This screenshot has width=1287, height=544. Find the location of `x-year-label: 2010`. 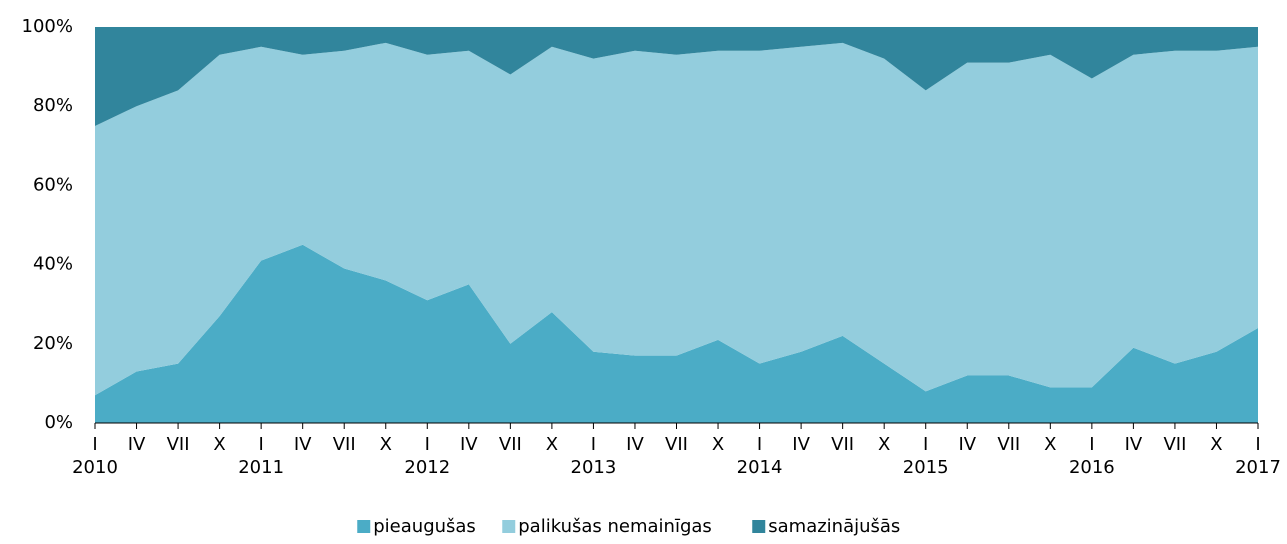

x-year-label: 2010 is located at coordinates (95, 467).